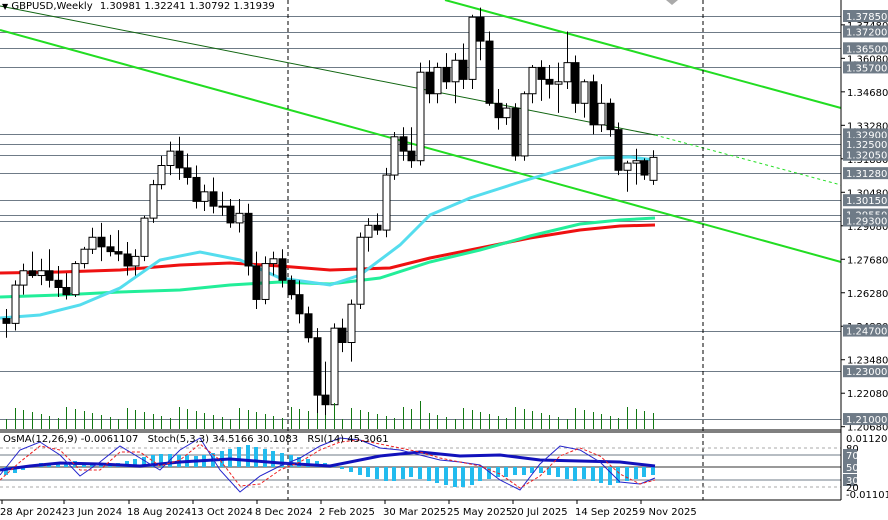 The width and height of the screenshot is (888, 520). I want to click on triangle-down-icon: ▼, so click(5, 6).